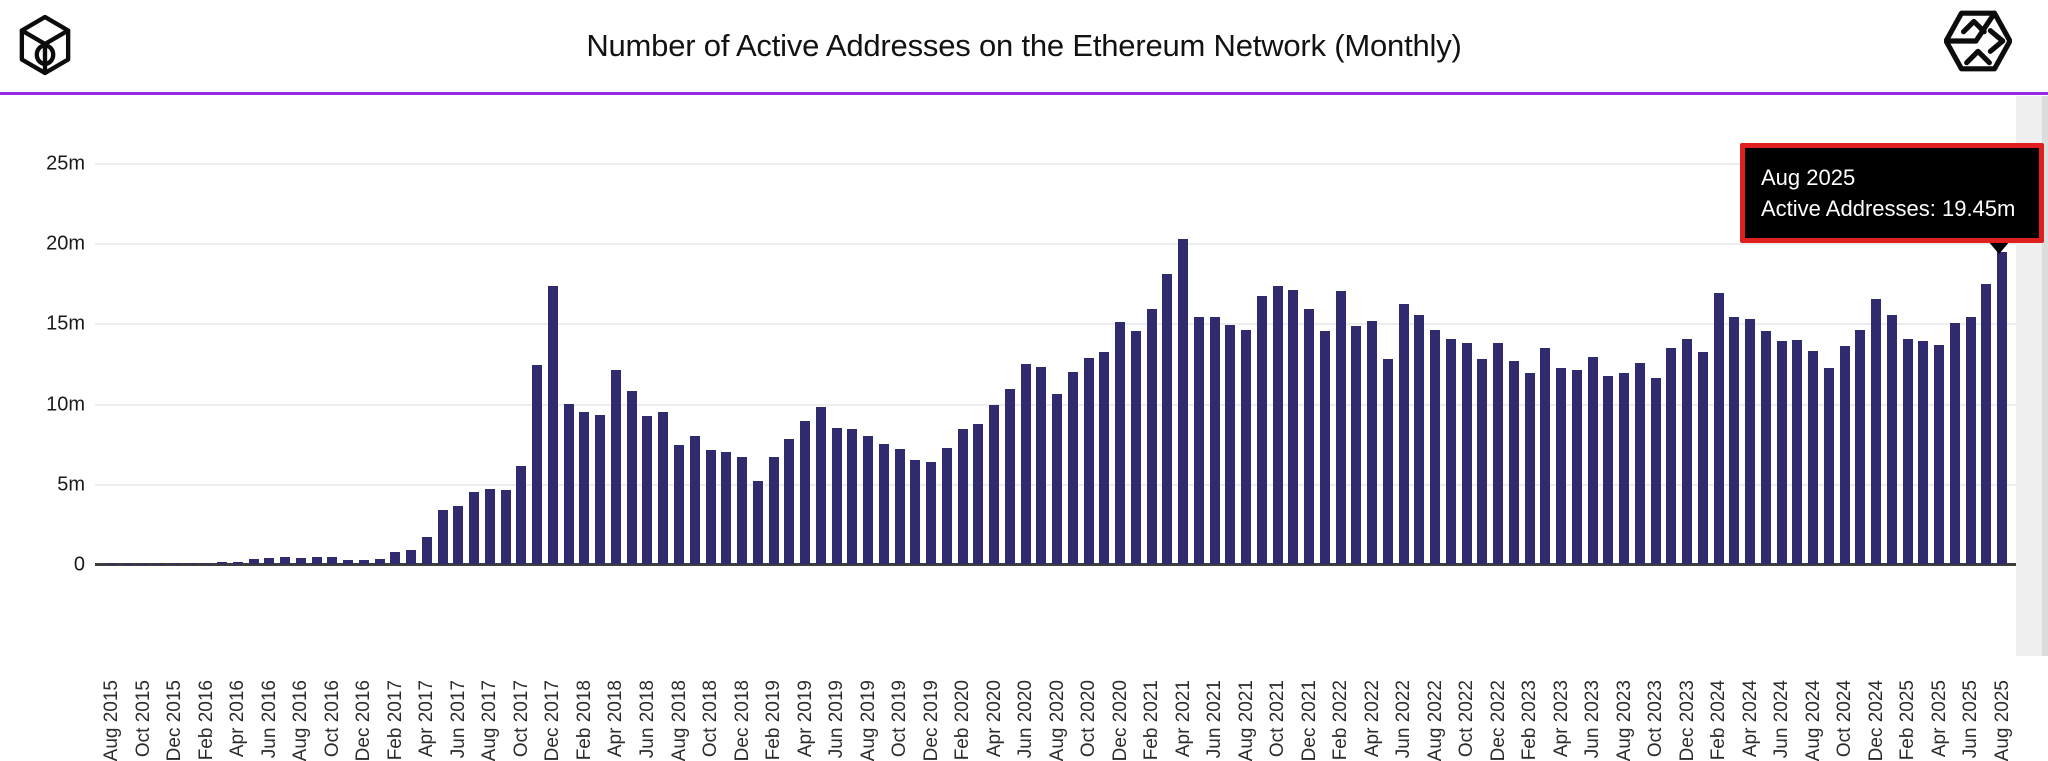  I want to click on bar-jan-2021, so click(1136, 447).